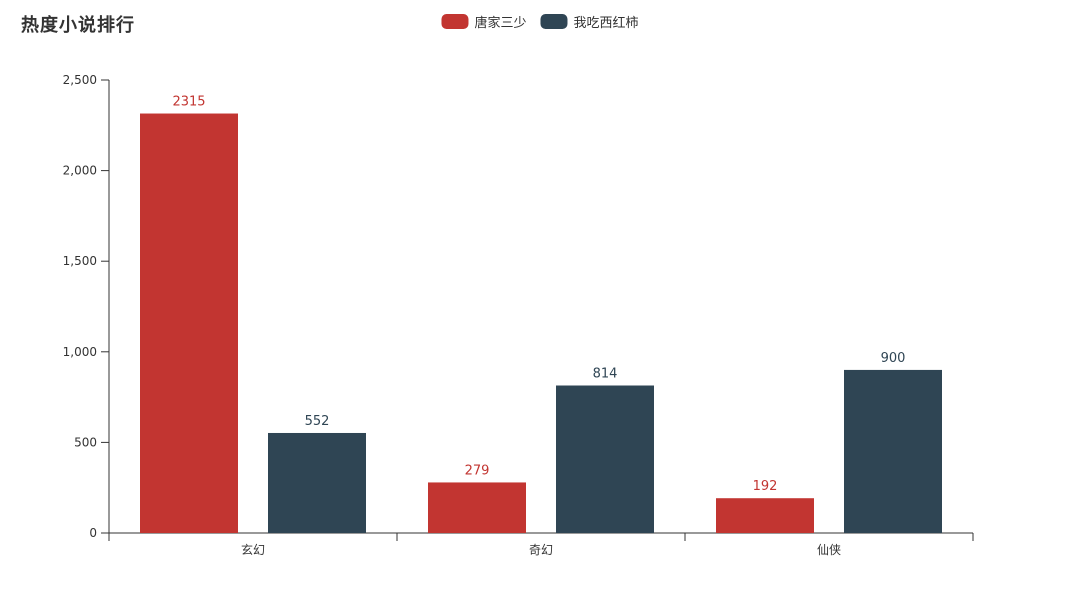  I want to click on chart-title: 热度小说排行, so click(78, 25).